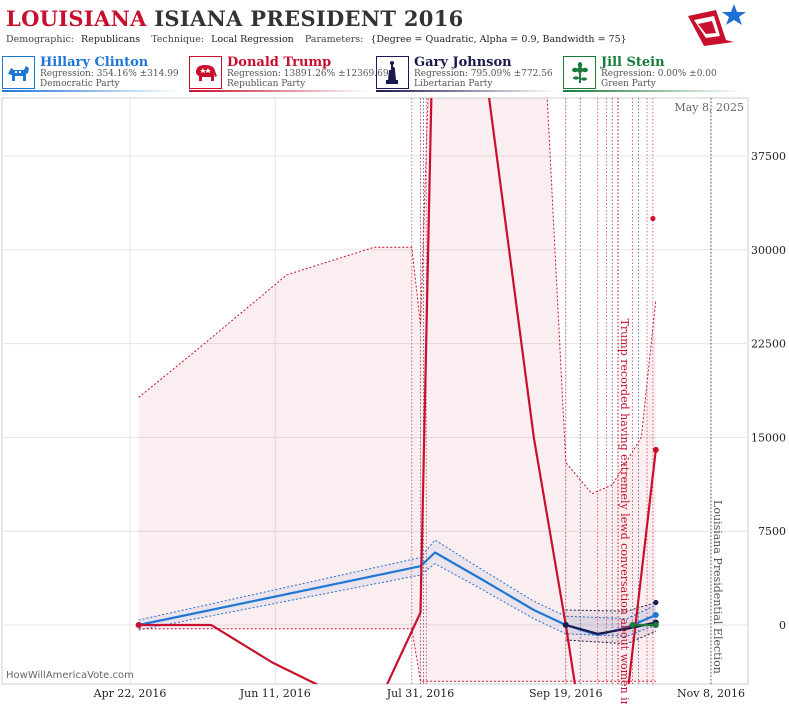  Describe the element at coordinates (266, 84) in the screenshot. I see `legend-party-trump: Republican Party` at that location.